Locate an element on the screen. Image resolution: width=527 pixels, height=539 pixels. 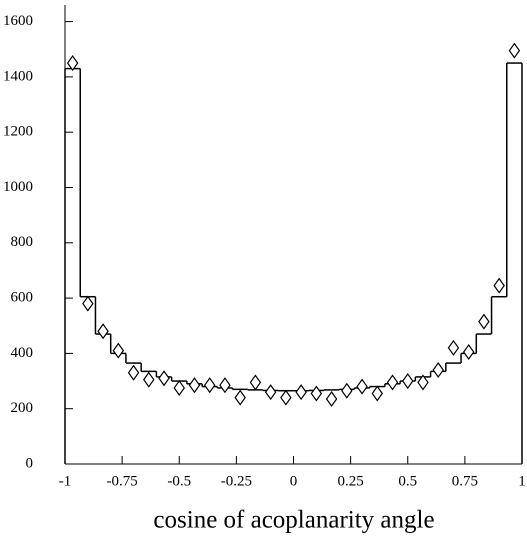
y-tick-label: 800 is located at coordinates (22, 242).